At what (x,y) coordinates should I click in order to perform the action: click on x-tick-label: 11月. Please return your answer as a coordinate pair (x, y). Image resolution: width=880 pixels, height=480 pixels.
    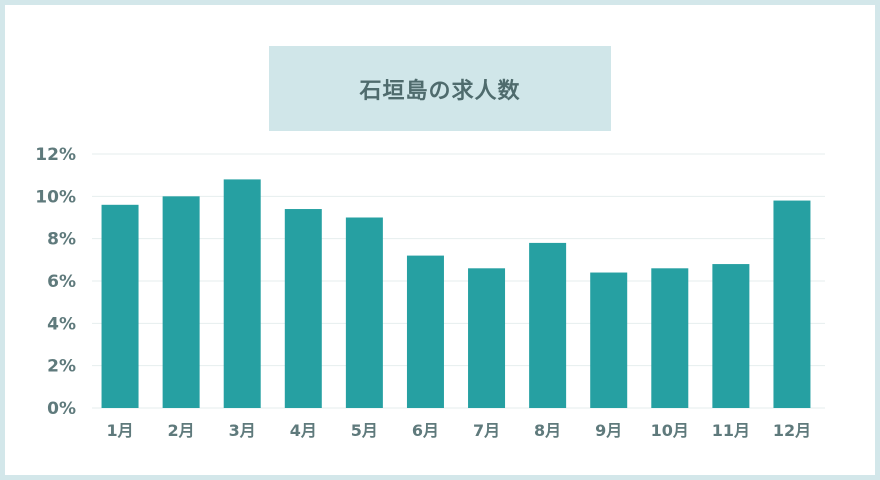
    Looking at the image, I should click on (731, 430).